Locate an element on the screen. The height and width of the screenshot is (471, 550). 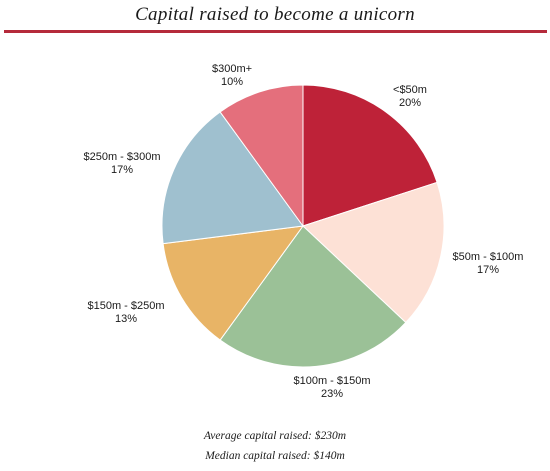
slice-percent-label: 20% is located at coordinates (410, 103).